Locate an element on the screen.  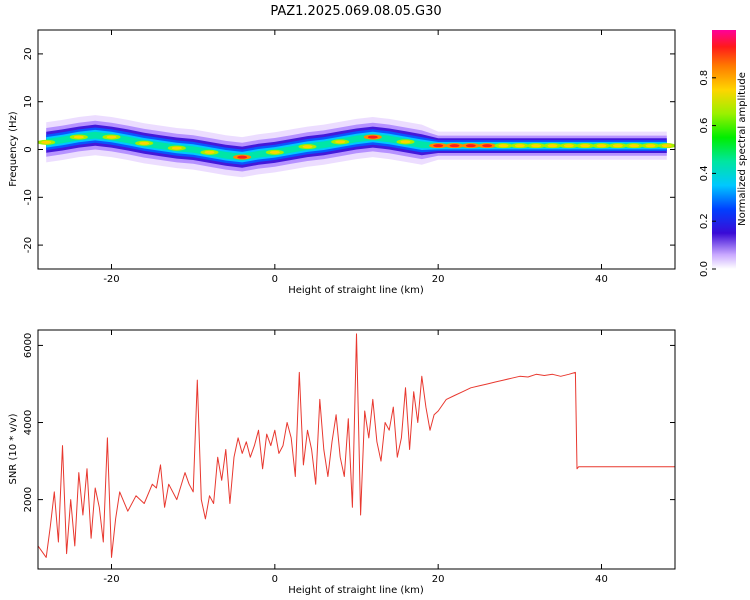
colorbar-label: Normalized spectral amplitude is located at coordinates (742, 149).